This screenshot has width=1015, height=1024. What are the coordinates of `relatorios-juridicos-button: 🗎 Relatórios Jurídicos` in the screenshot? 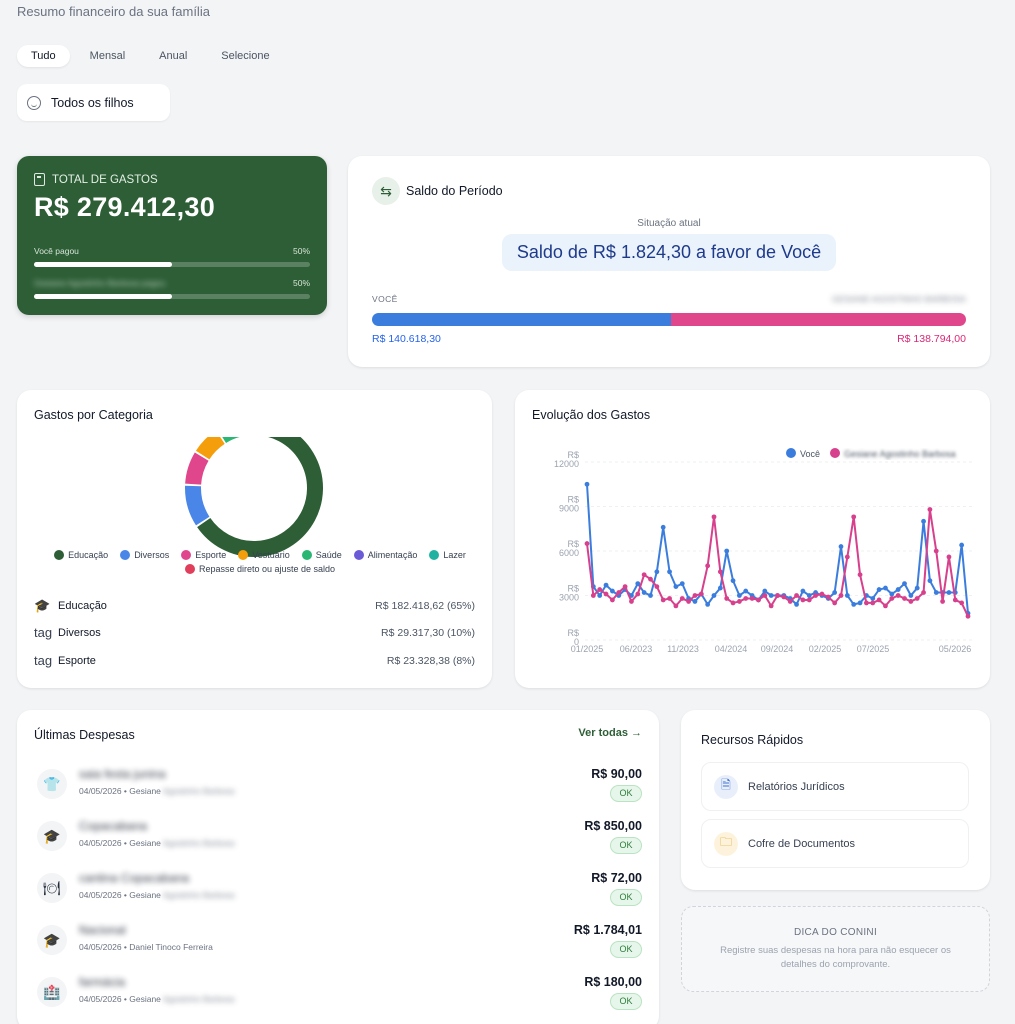 It's located at (835, 786).